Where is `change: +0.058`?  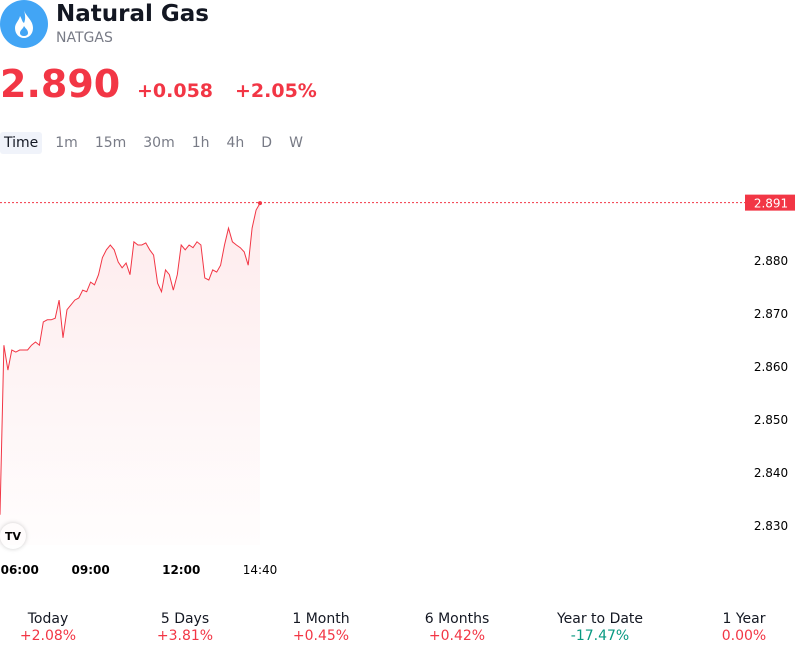 change: +0.058 is located at coordinates (175, 91).